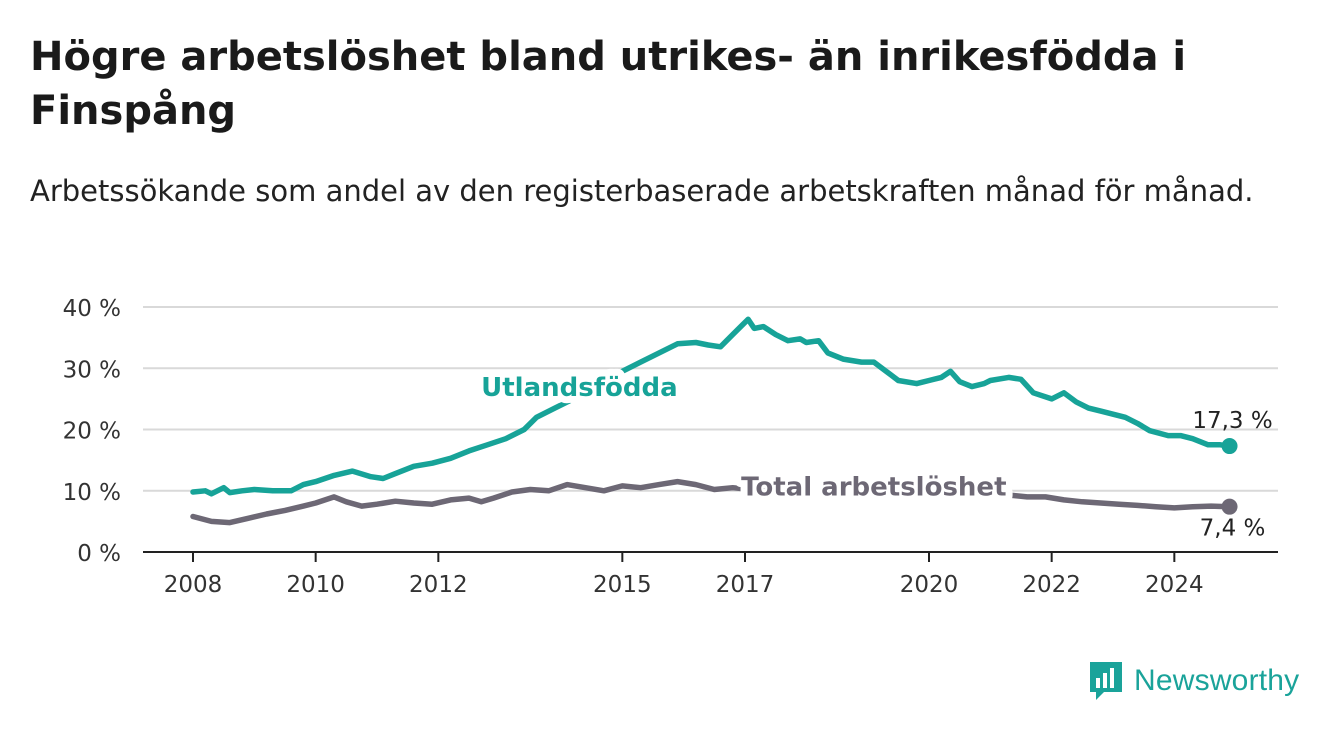 This screenshot has height=734, width=1340. What do you see at coordinates (1106, 681) in the screenshot?
I see `newsworthy-logo-icon` at bounding box center [1106, 681].